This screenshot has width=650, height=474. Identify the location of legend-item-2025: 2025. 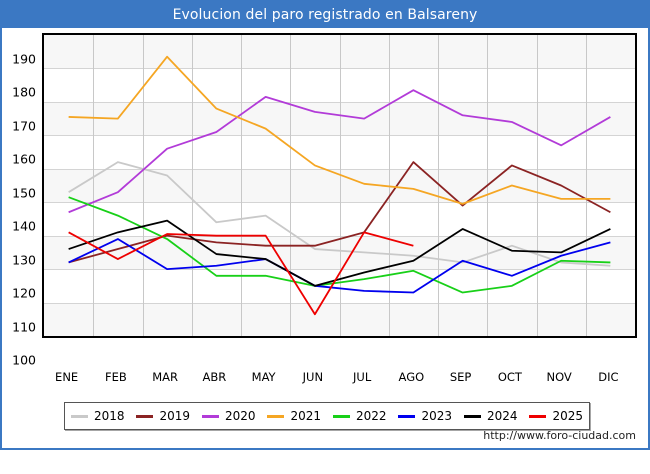
(557, 416).